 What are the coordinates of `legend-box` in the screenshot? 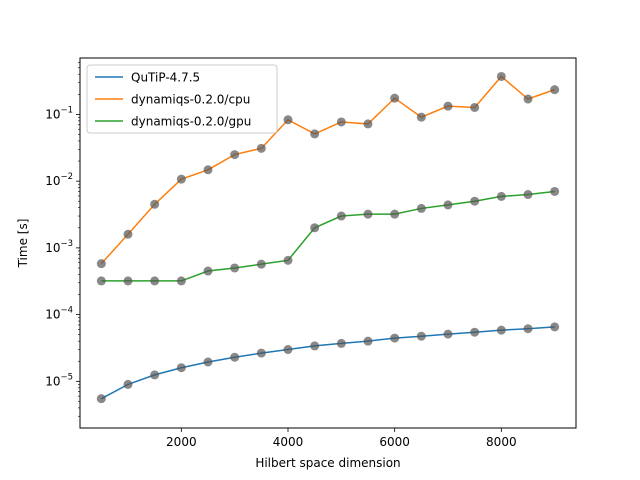 It's located at (182, 99).